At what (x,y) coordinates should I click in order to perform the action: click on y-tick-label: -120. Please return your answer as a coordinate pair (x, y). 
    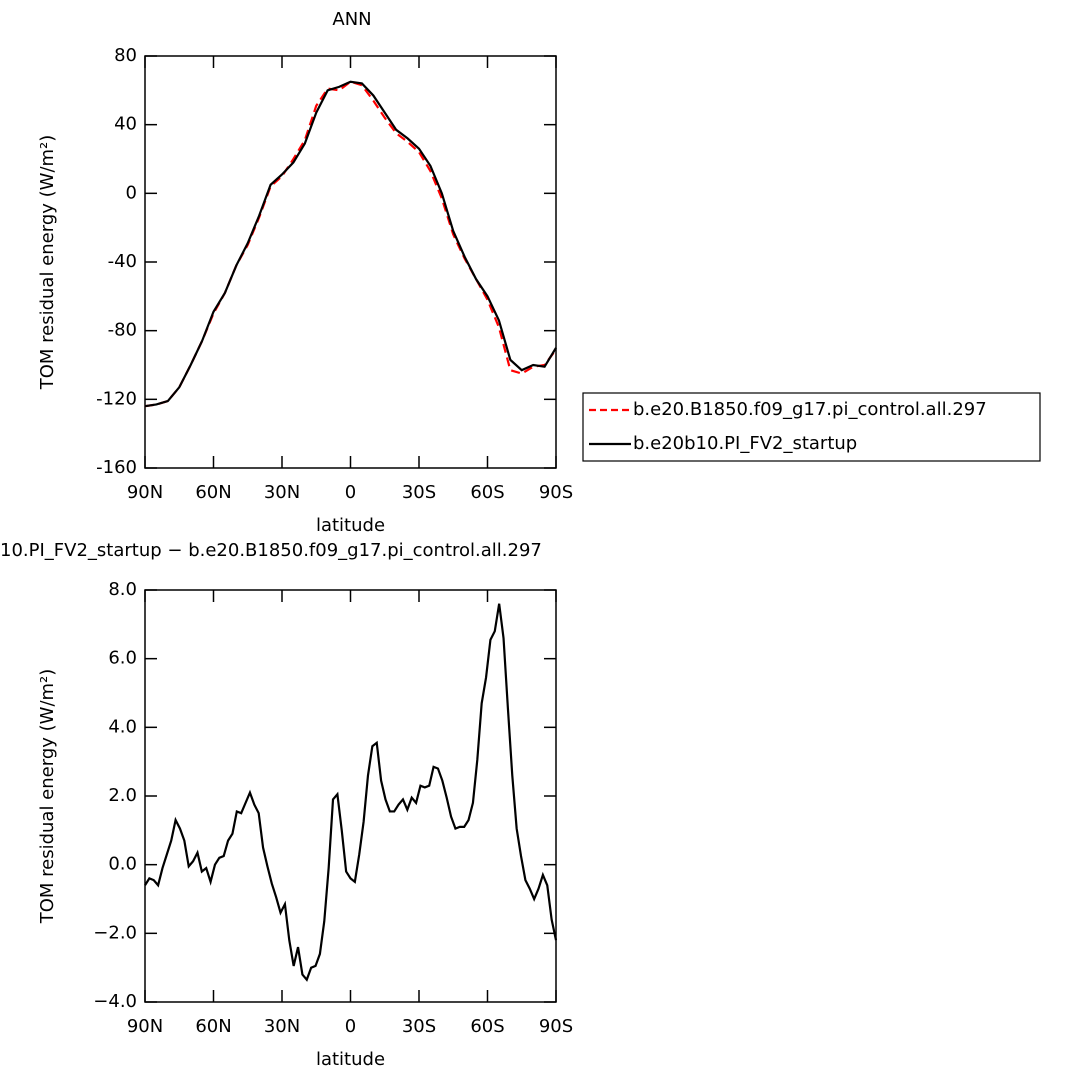
    Looking at the image, I should click on (116, 398).